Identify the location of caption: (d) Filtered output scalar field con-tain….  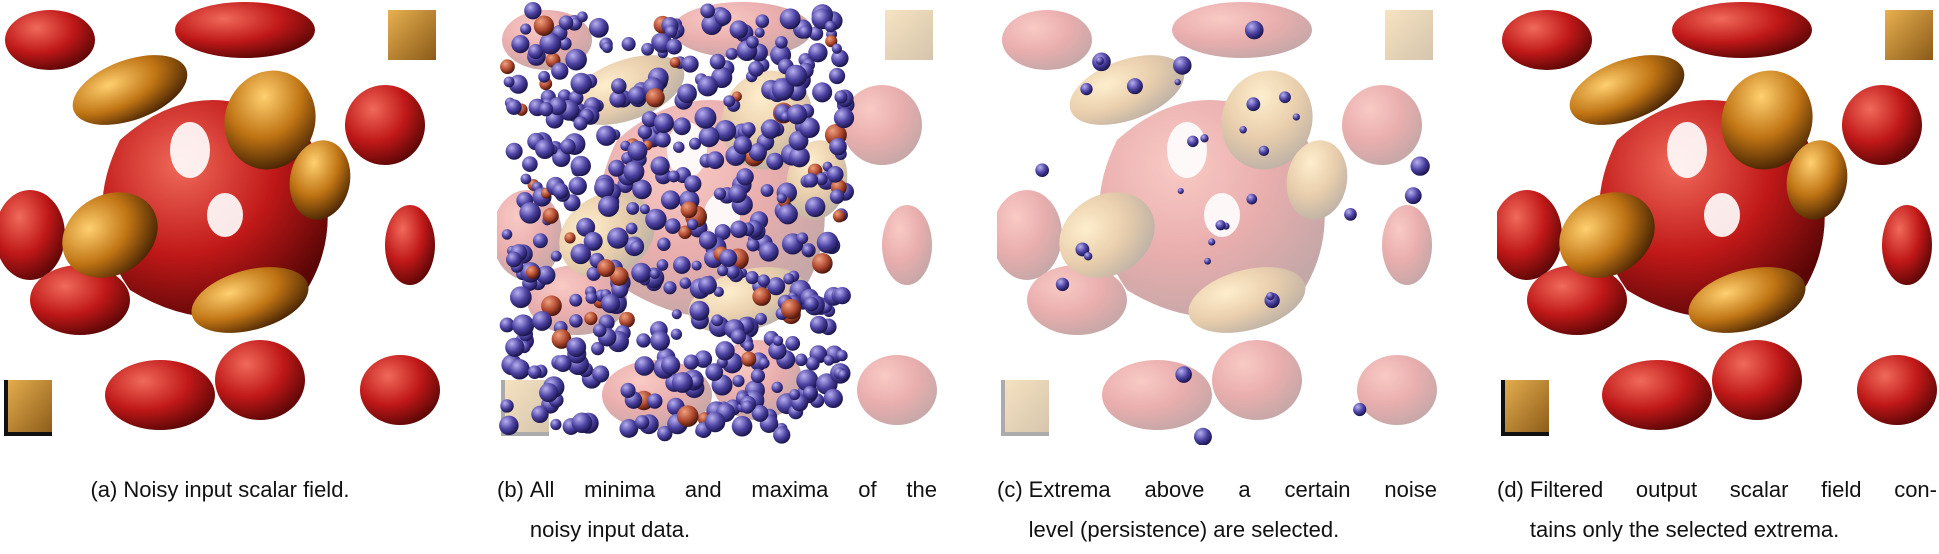
(1717, 510).